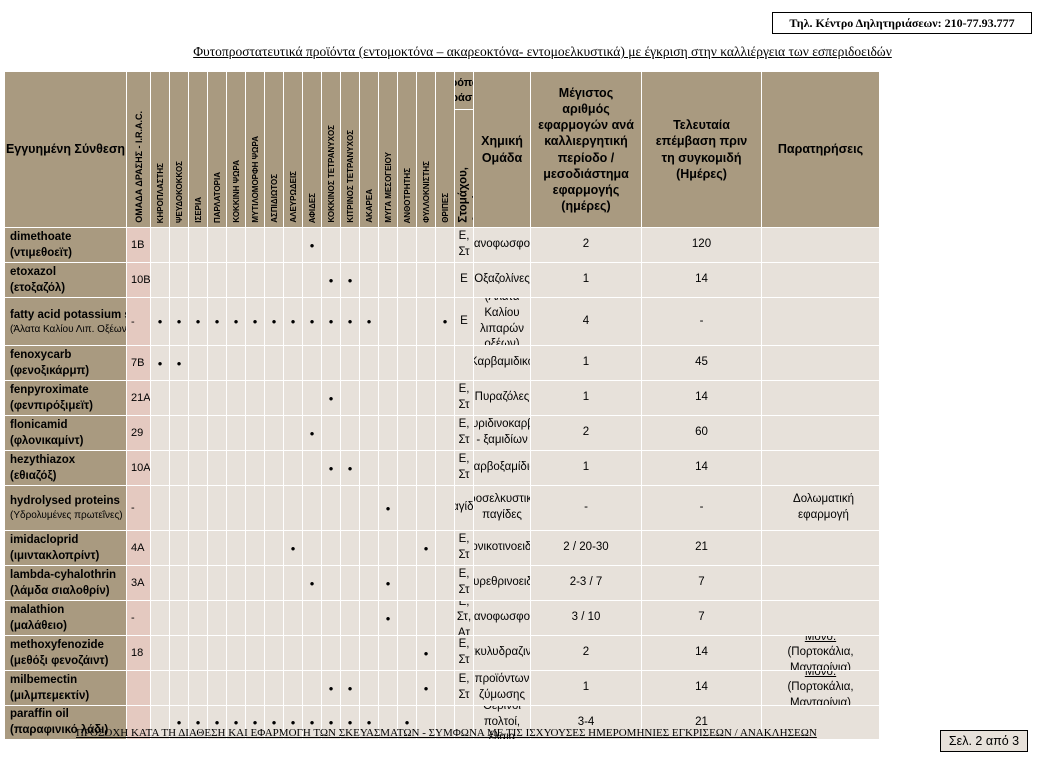 This screenshot has height=757, width=1040. I want to click on phi-cell: 14, so click(701, 688).